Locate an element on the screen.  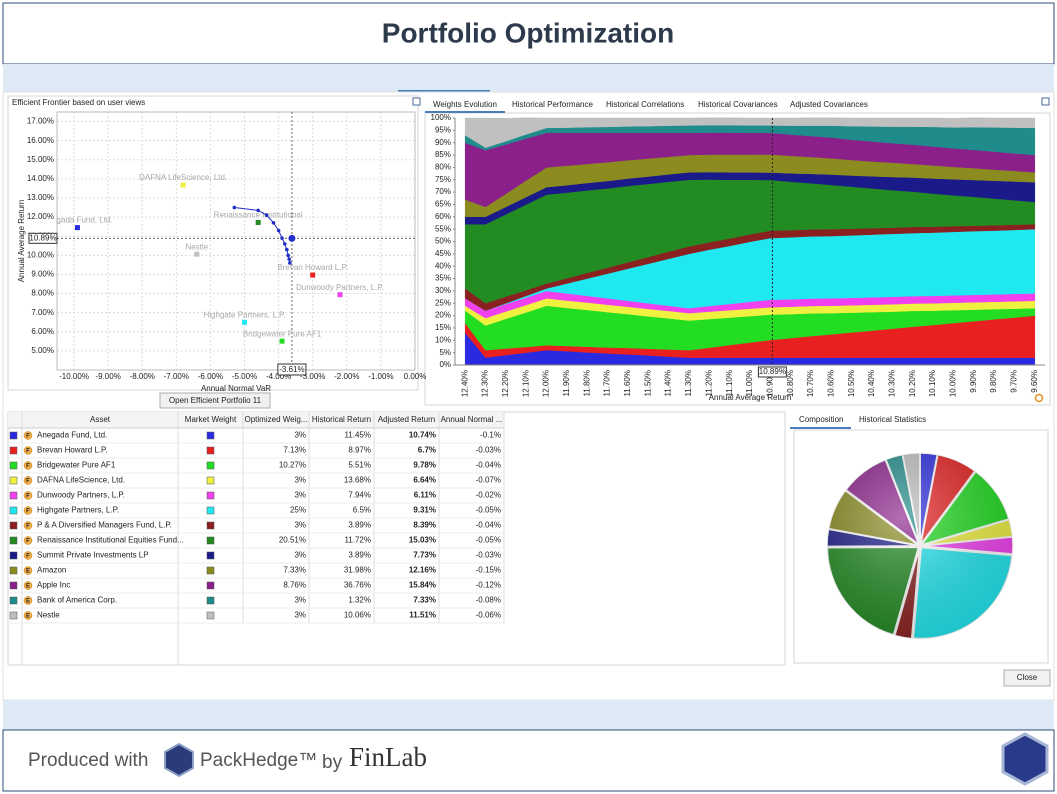
x-tick-label: 11.60% is located at coordinates (627, 383).